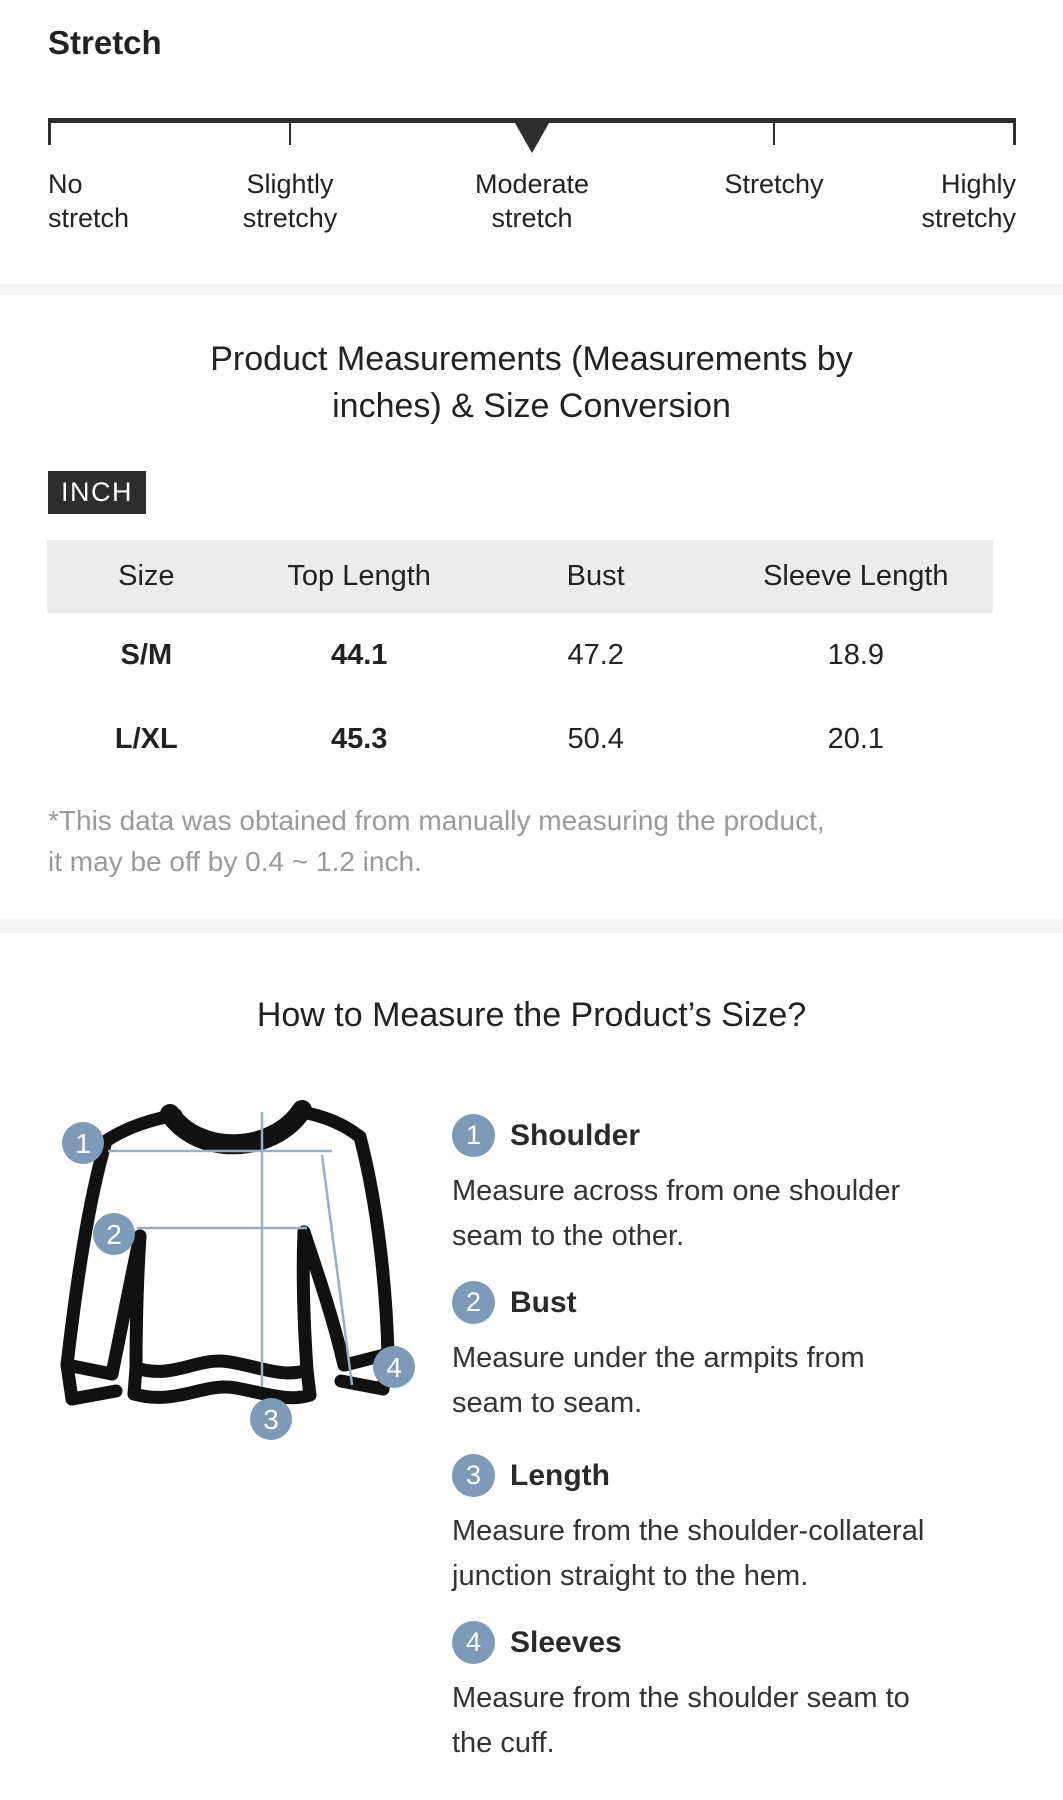  I want to click on svg-text: 4, so click(394, 1367).